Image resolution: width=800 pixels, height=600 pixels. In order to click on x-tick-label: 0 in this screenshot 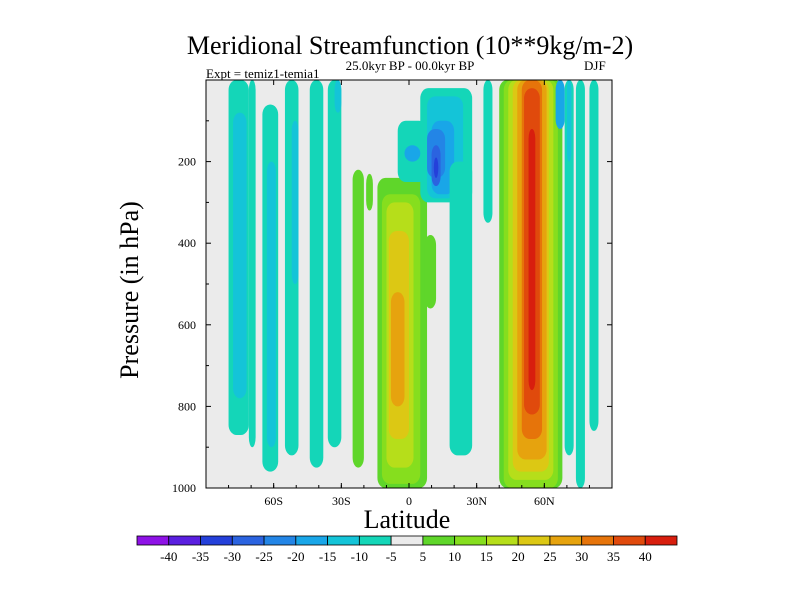, I will do `click(409, 501)`.